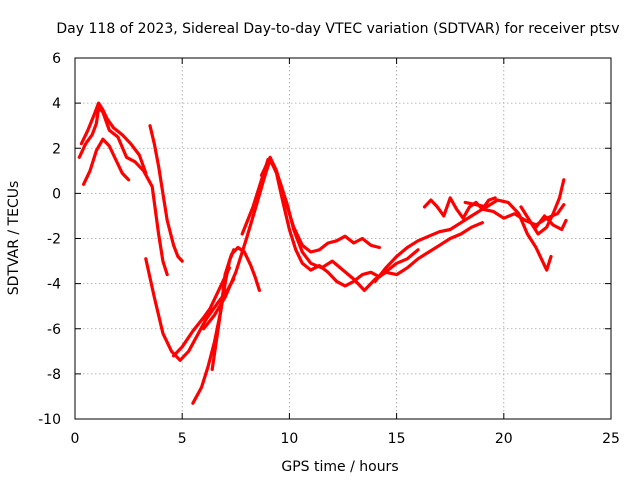 The width and height of the screenshot is (640, 480). What do you see at coordinates (611, 439) in the screenshot?
I see `x-tick-label: 25` at bounding box center [611, 439].